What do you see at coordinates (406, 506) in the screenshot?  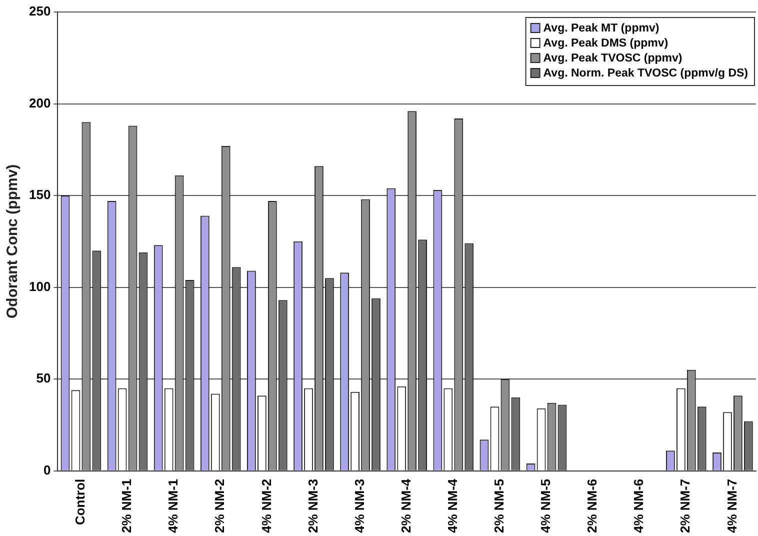 I see `x-tick-label: 2% NM-4` at bounding box center [406, 506].